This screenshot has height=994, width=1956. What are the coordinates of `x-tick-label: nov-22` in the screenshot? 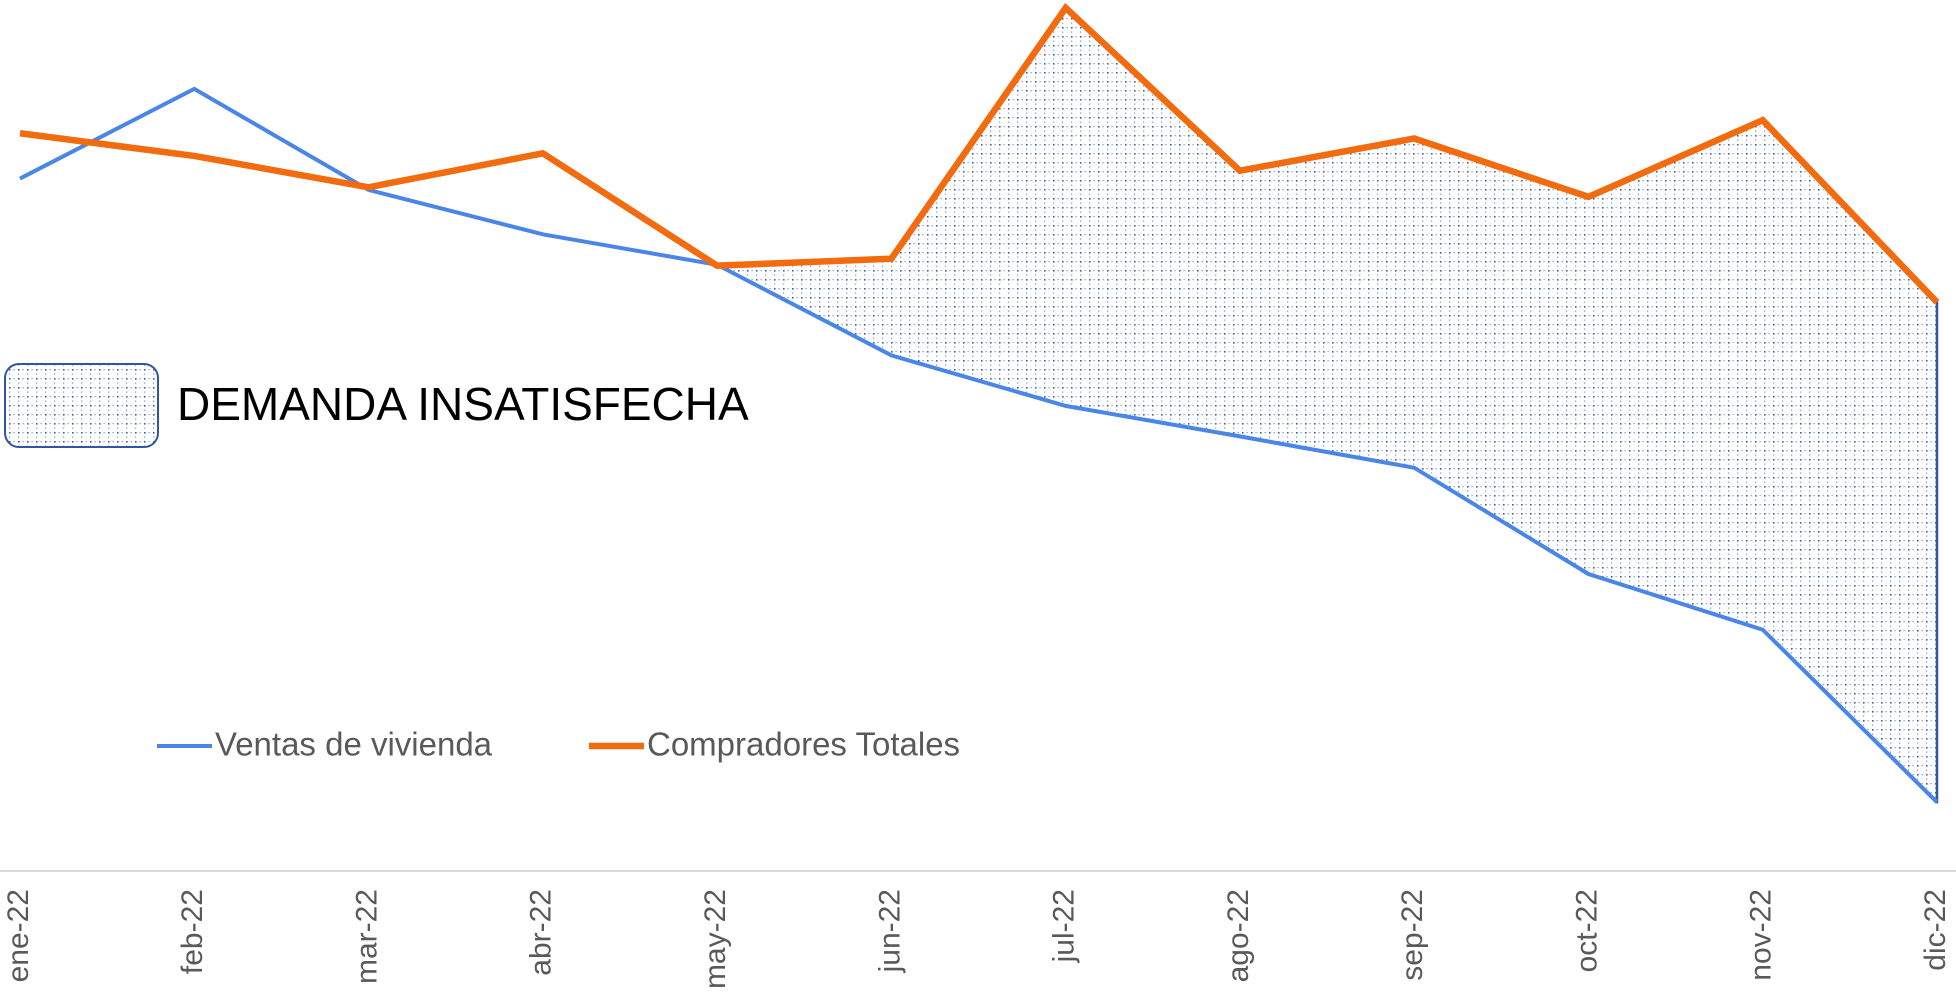 It's located at (1761, 935).